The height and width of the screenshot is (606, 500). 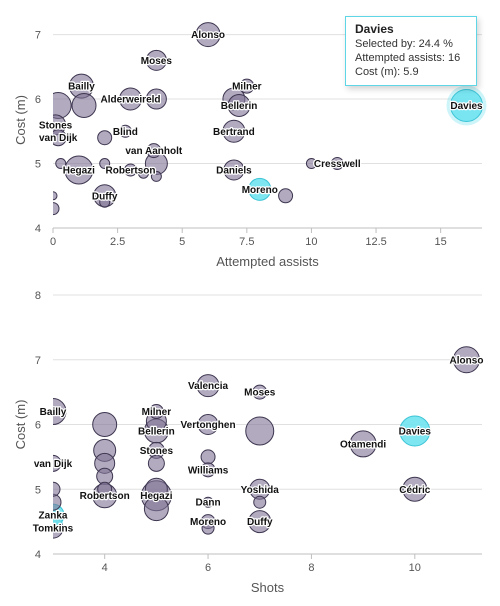 I want to click on bubble-label-cedric: Cédric, so click(x=415, y=490).